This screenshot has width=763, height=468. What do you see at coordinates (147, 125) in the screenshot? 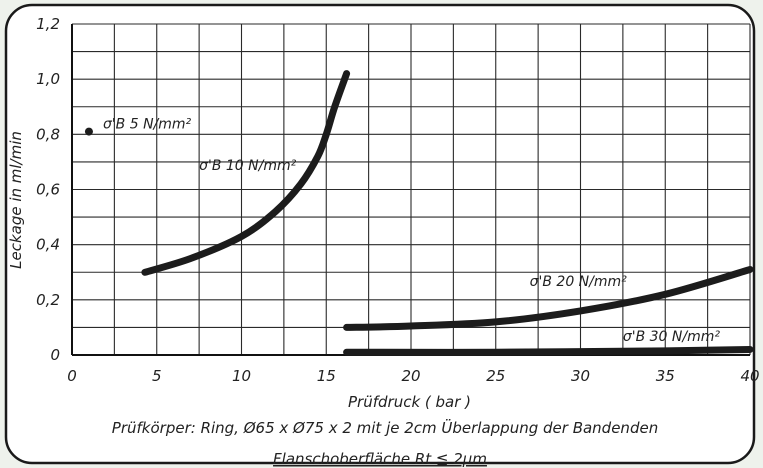
I see `series-label-0: σ'B 5 N/mm²` at bounding box center [147, 125].